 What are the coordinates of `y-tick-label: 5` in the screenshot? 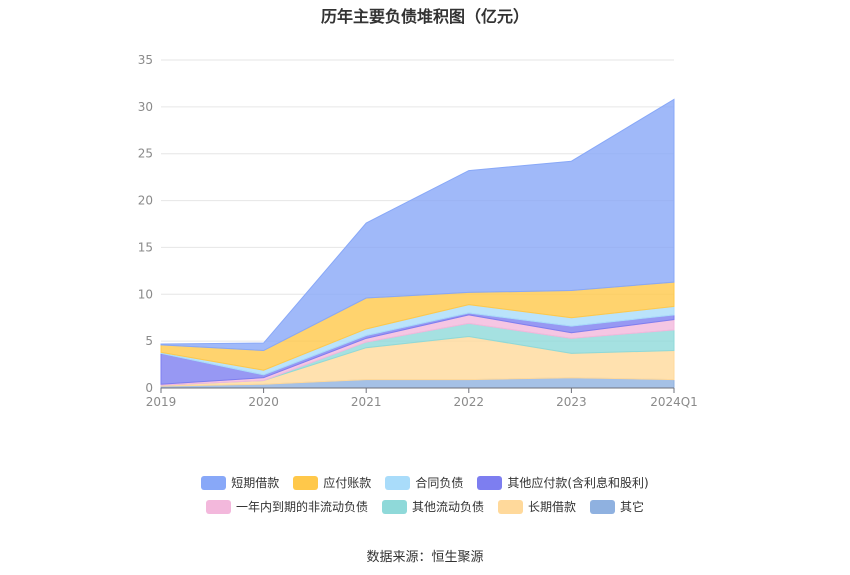 It's located at (149, 341).